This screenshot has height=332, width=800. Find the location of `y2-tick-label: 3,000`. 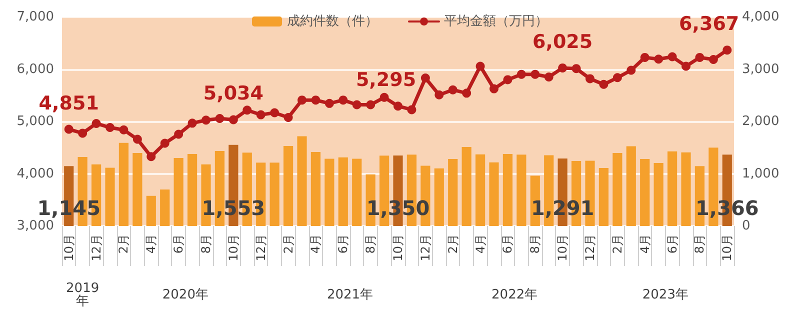

y2-tick-label: 3,000 is located at coordinates (761, 69).